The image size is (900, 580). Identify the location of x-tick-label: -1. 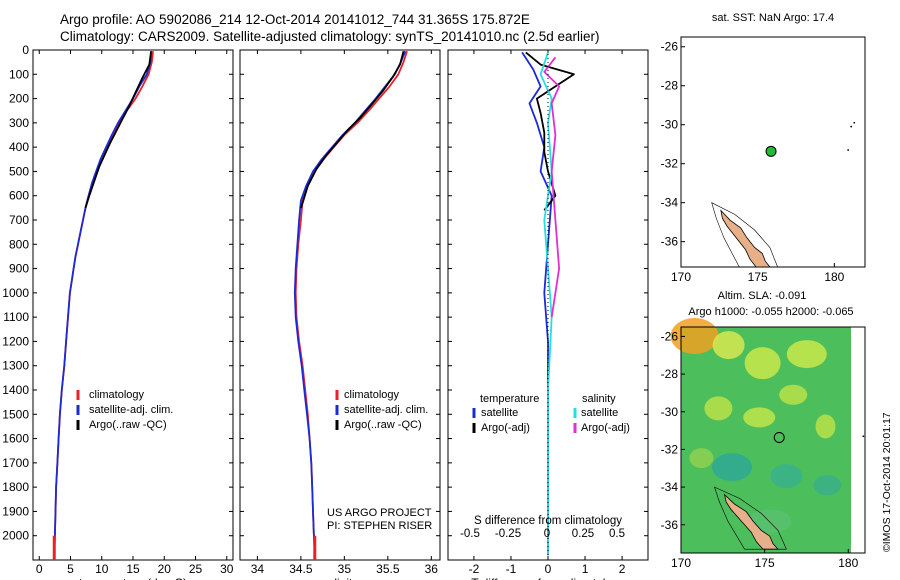
(511, 569).